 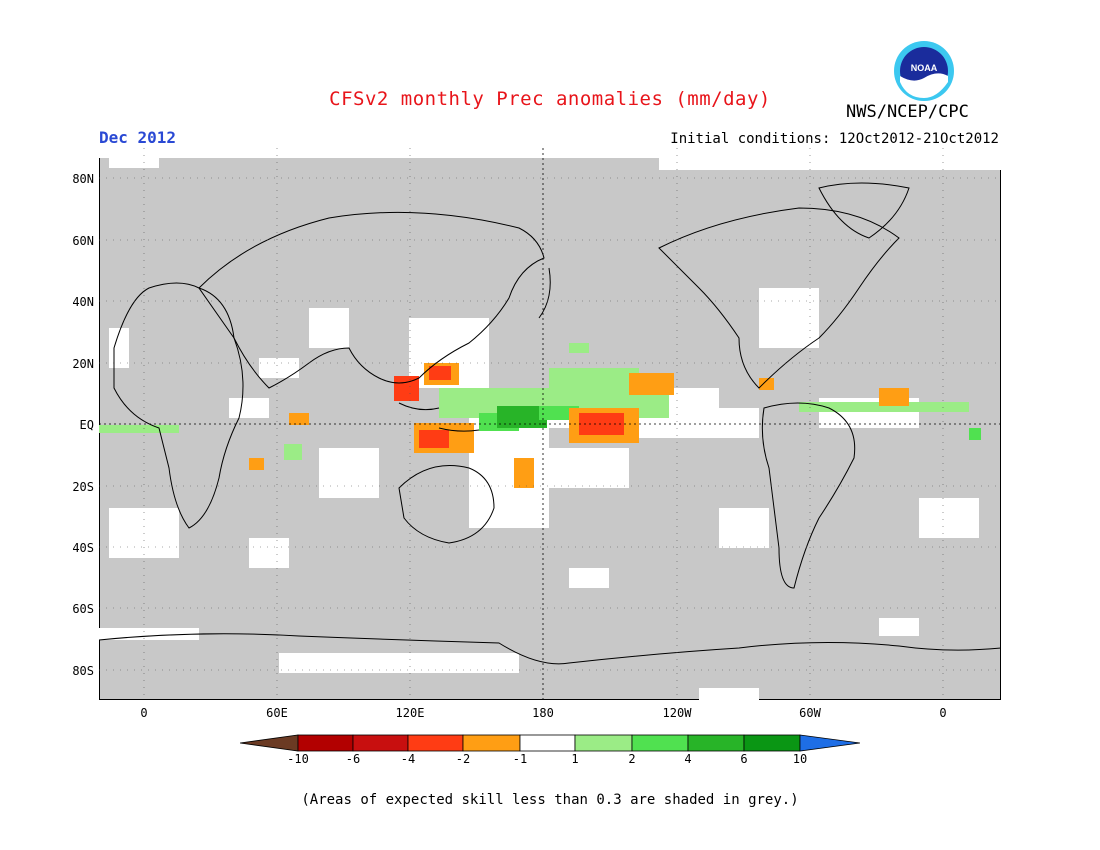 I want to click on lon-label-60e: 60E, so click(x=277, y=713).